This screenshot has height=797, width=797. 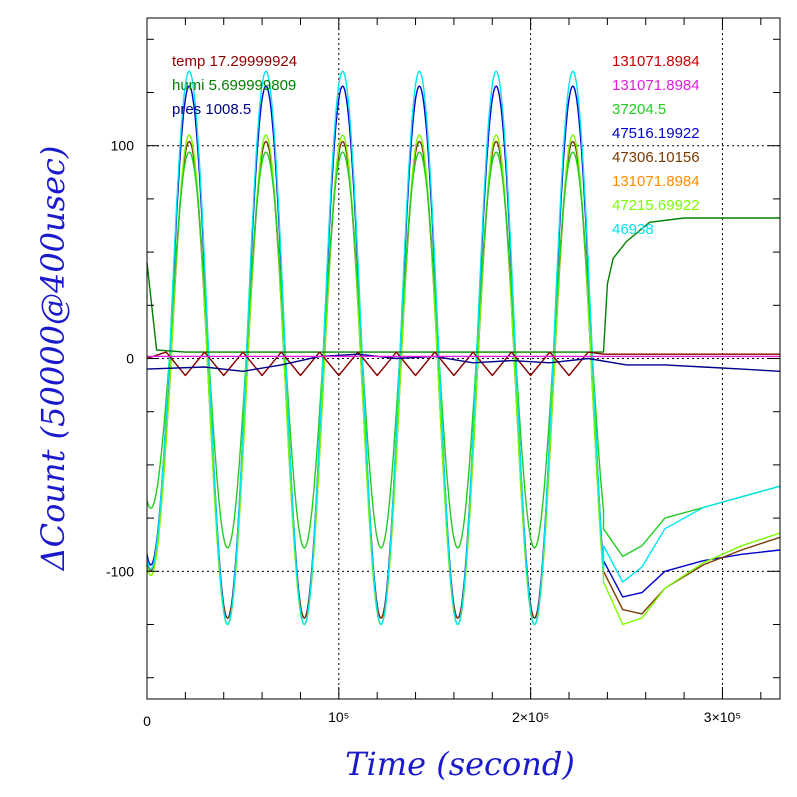 What do you see at coordinates (338, 717) in the screenshot?
I see `x-tick-label: 10⁵` at bounding box center [338, 717].